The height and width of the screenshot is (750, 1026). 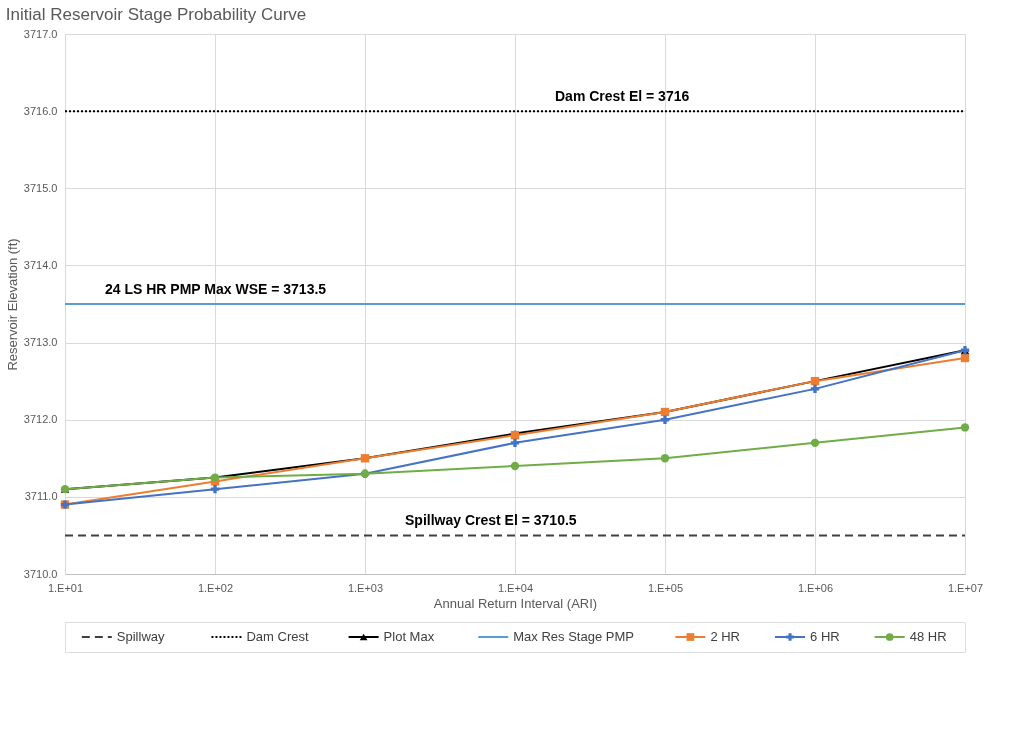 I want to click on x-tick-label: 1.E+07, so click(x=965, y=587).